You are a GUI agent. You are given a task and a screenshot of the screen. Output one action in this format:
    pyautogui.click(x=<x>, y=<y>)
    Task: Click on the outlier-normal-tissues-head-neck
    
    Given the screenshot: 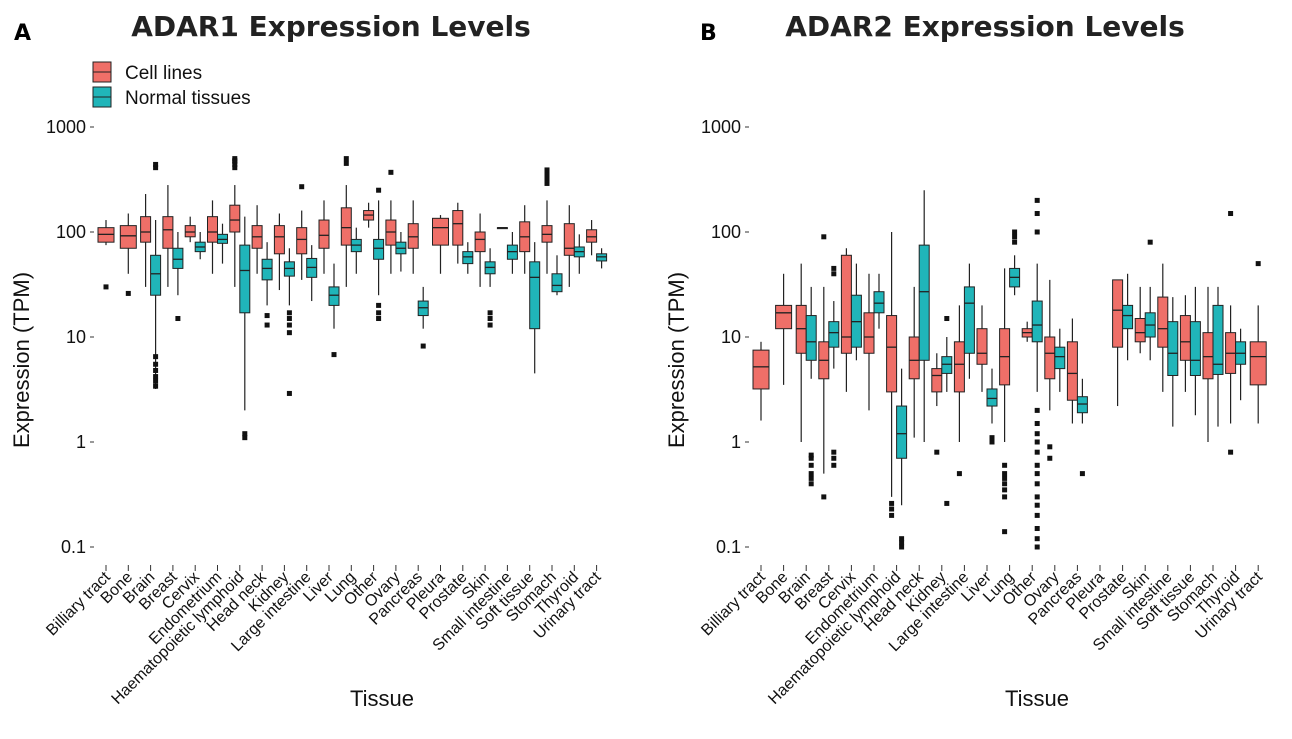 What is the action you would take?
    pyautogui.click(x=267, y=316)
    